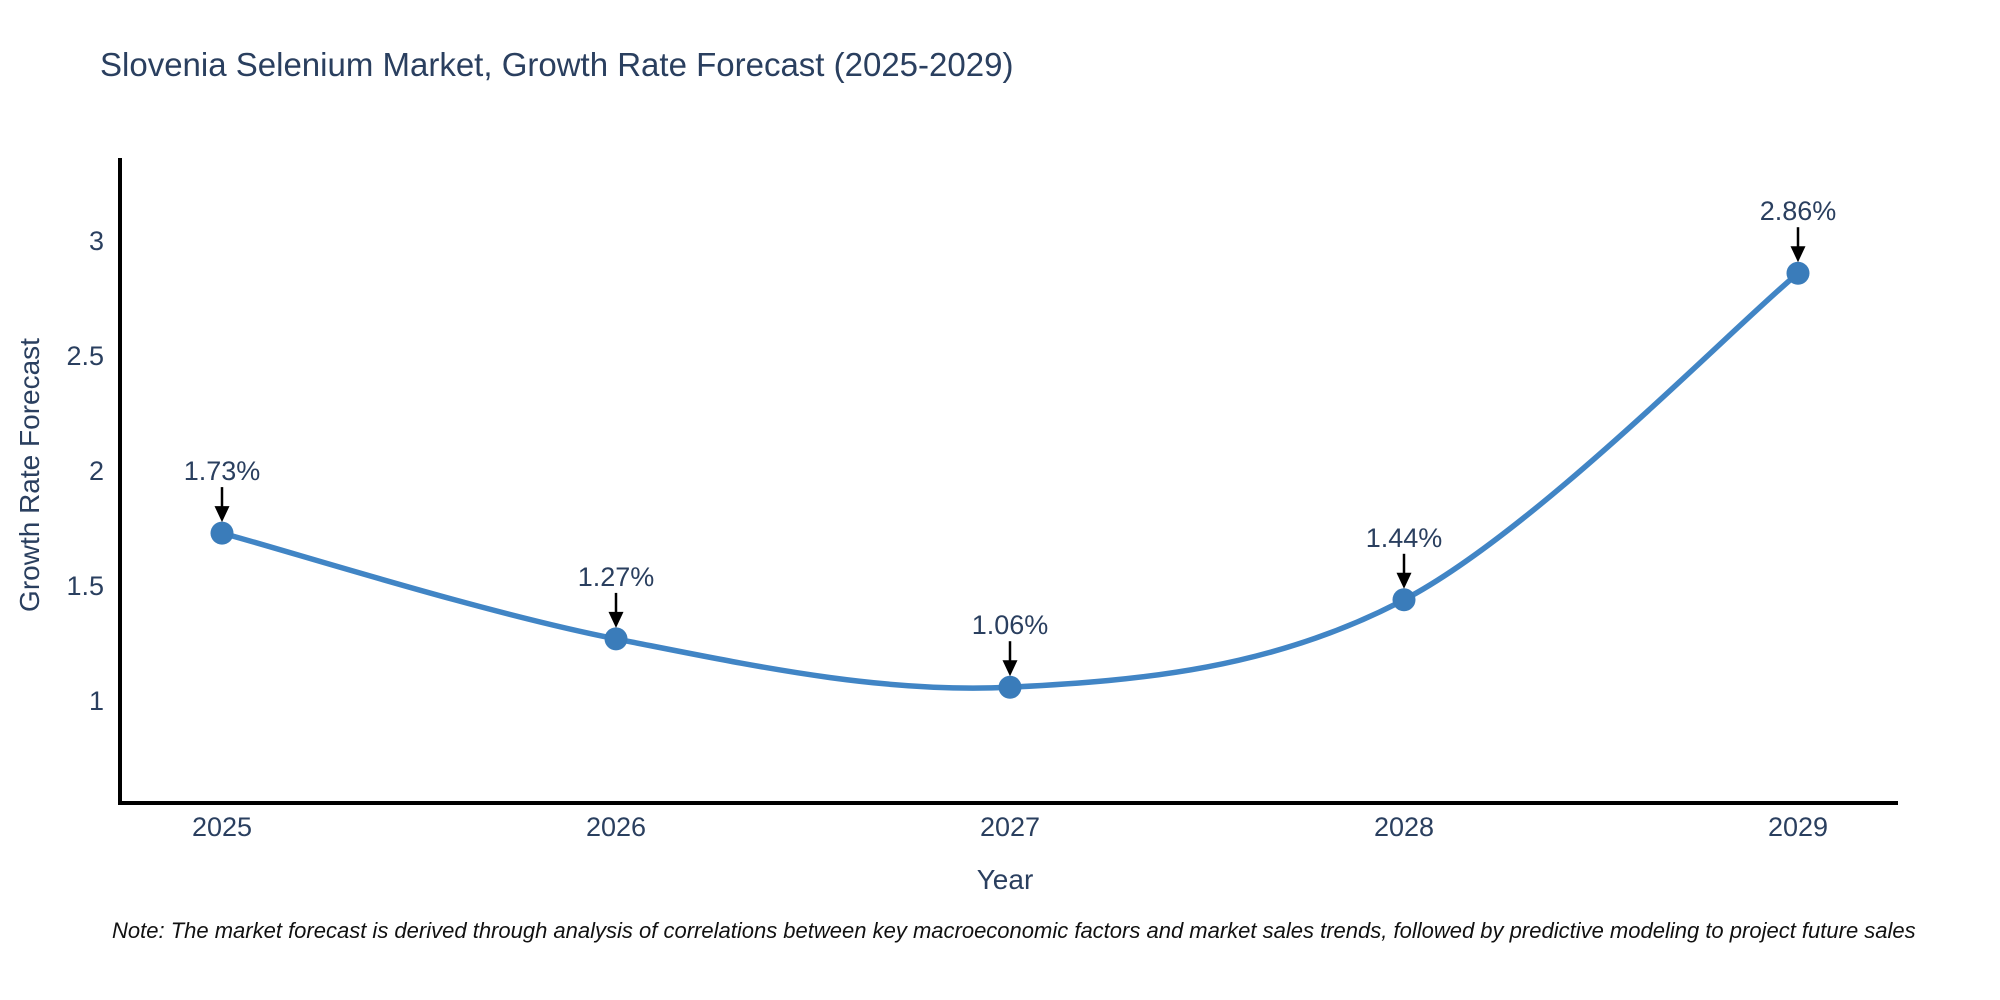 The image size is (2000, 1000). What do you see at coordinates (616, 577) in the screenshot?
I see `point-label: 1.27%` at bounding box center [616, 577].